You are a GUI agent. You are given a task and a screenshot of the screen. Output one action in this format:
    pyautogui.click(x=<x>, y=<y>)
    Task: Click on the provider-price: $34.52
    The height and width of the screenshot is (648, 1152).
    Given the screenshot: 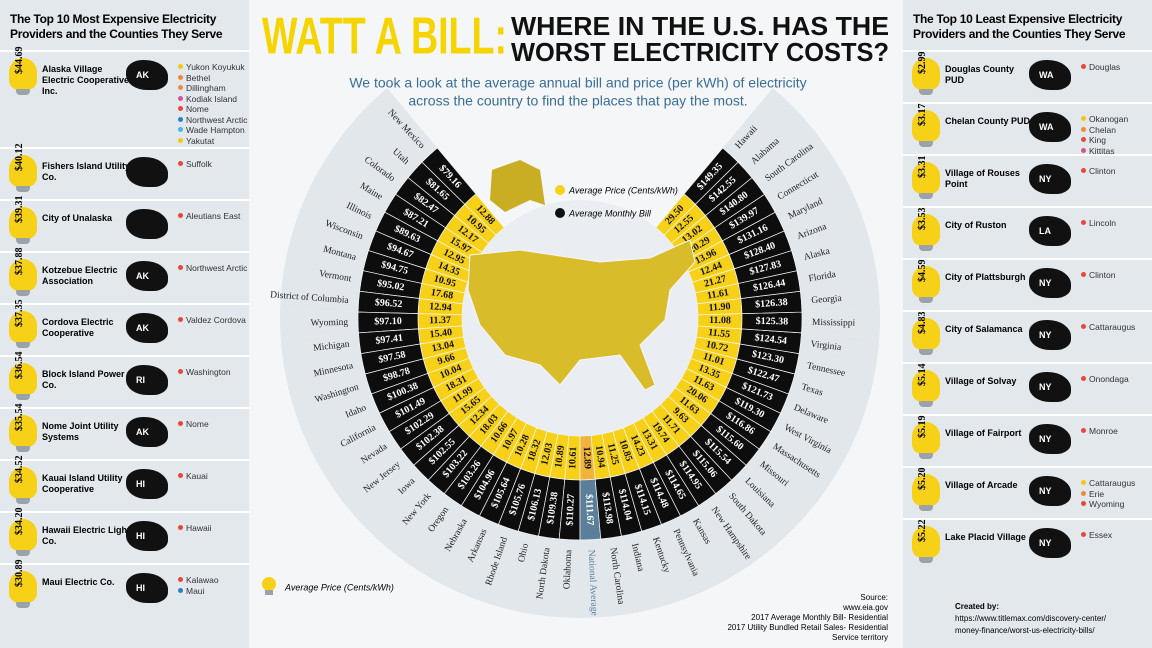 What is the action you would take?
    pyautogui.click(x=19, y=469)
    